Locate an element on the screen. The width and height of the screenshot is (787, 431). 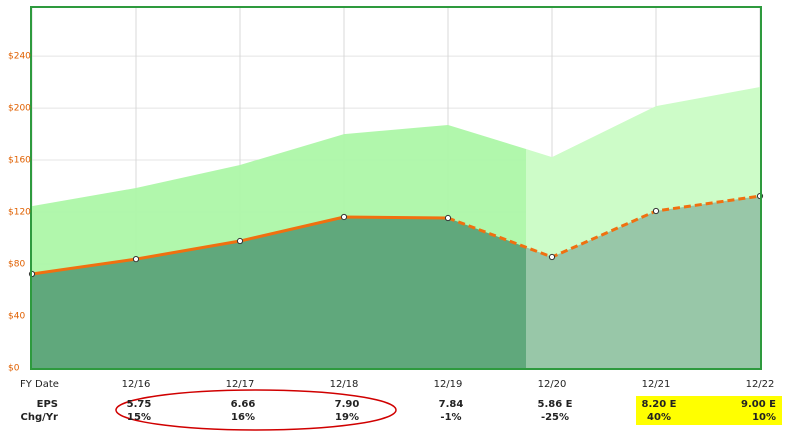
lower-area-estimate is located at coordinates (643, 282).